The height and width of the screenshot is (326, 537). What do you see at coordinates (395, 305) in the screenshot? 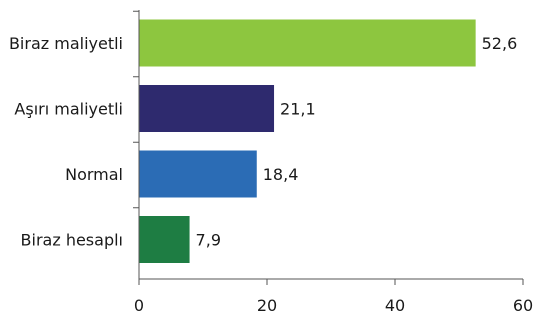
I see `x-tick-label: 40` at bounding box center [395, 305].